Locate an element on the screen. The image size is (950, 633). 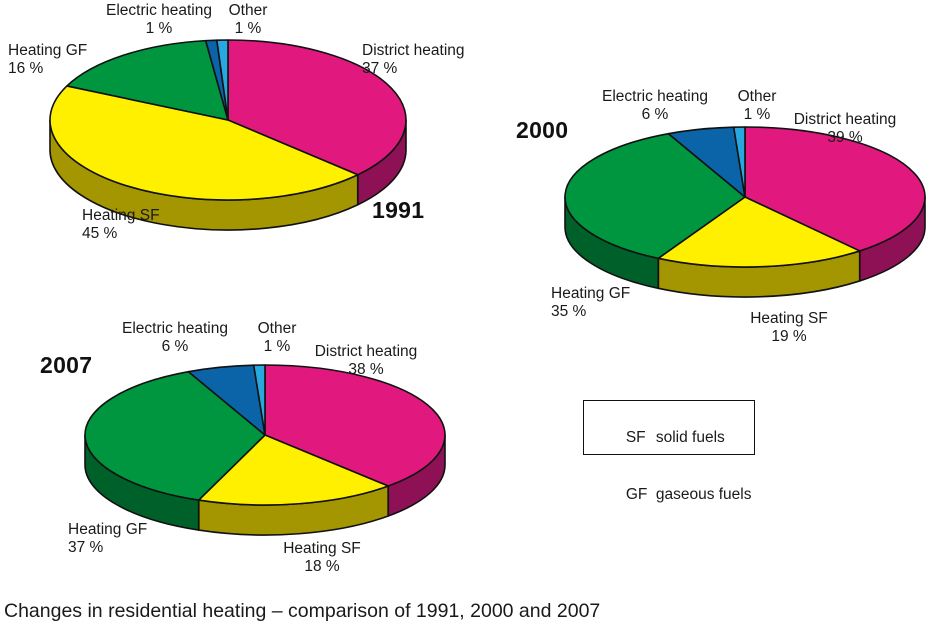
pie-label-2000-electric-heating: Electric heating 6 % is located at coordinates (655, 106).